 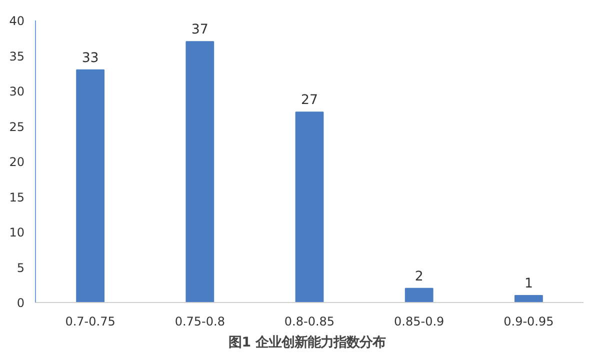 What do you see at coordinates (17, 127) in the screenshot?
I see `y-tick-label: 25` at bounding box center [17, 127].